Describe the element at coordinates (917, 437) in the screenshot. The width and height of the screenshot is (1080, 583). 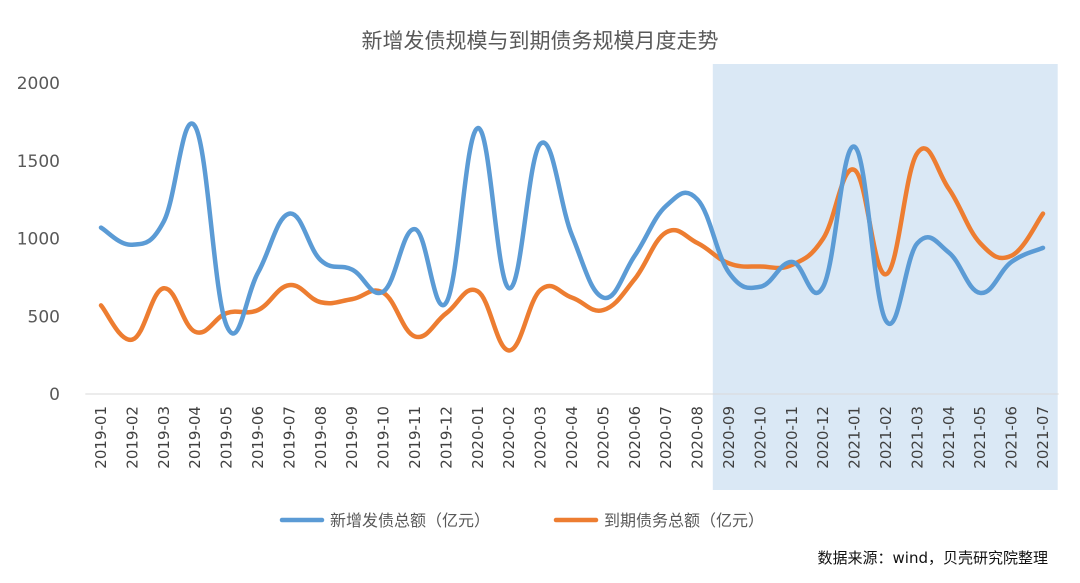
I see `x-tick-label: 2021-03` at that location.